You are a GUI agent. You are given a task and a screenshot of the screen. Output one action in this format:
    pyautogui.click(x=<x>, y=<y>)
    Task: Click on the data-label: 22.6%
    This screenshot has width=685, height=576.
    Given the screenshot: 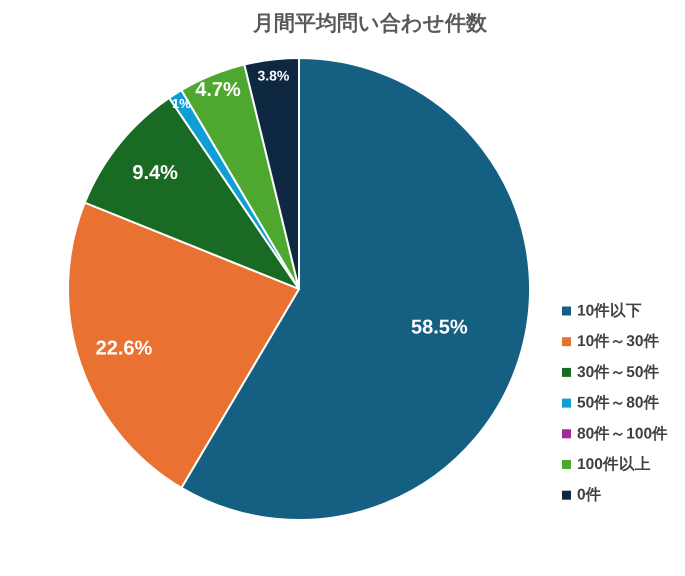 What is the action you would take?
    pyautogui.click(x=124, y=348)
    